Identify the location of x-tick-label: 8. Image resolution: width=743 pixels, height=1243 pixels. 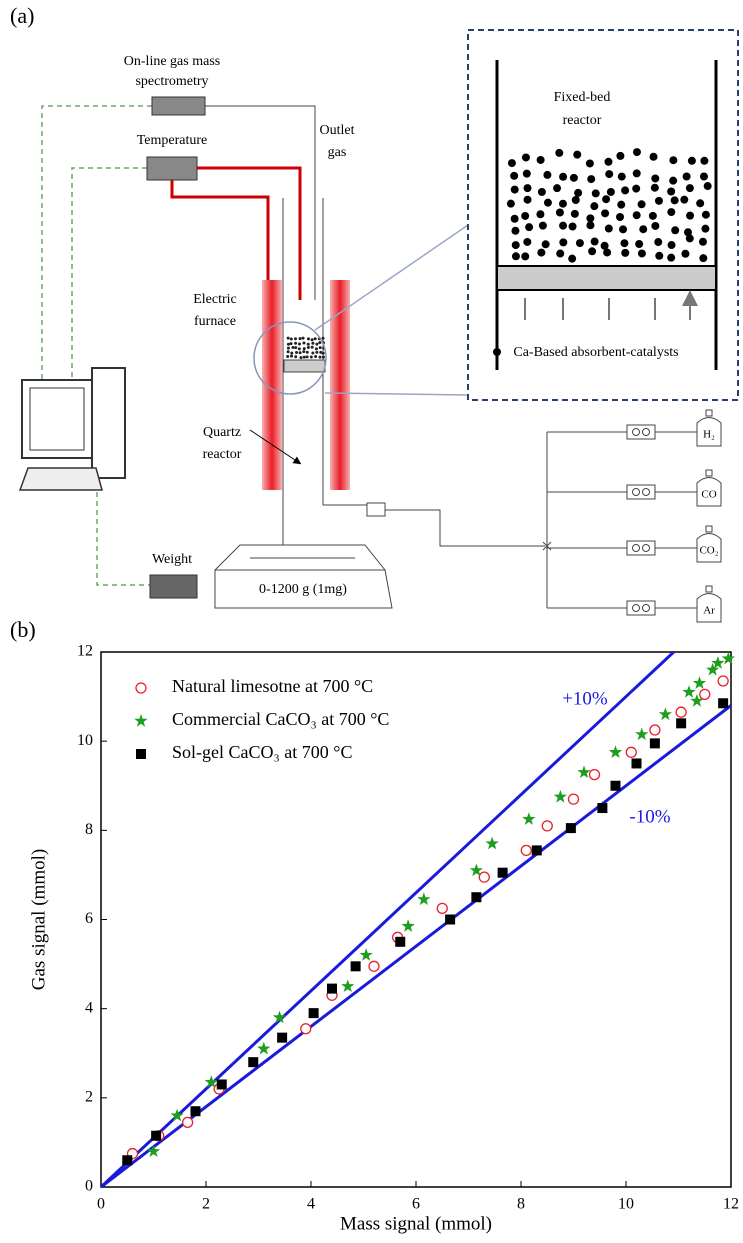
(521, 1204).